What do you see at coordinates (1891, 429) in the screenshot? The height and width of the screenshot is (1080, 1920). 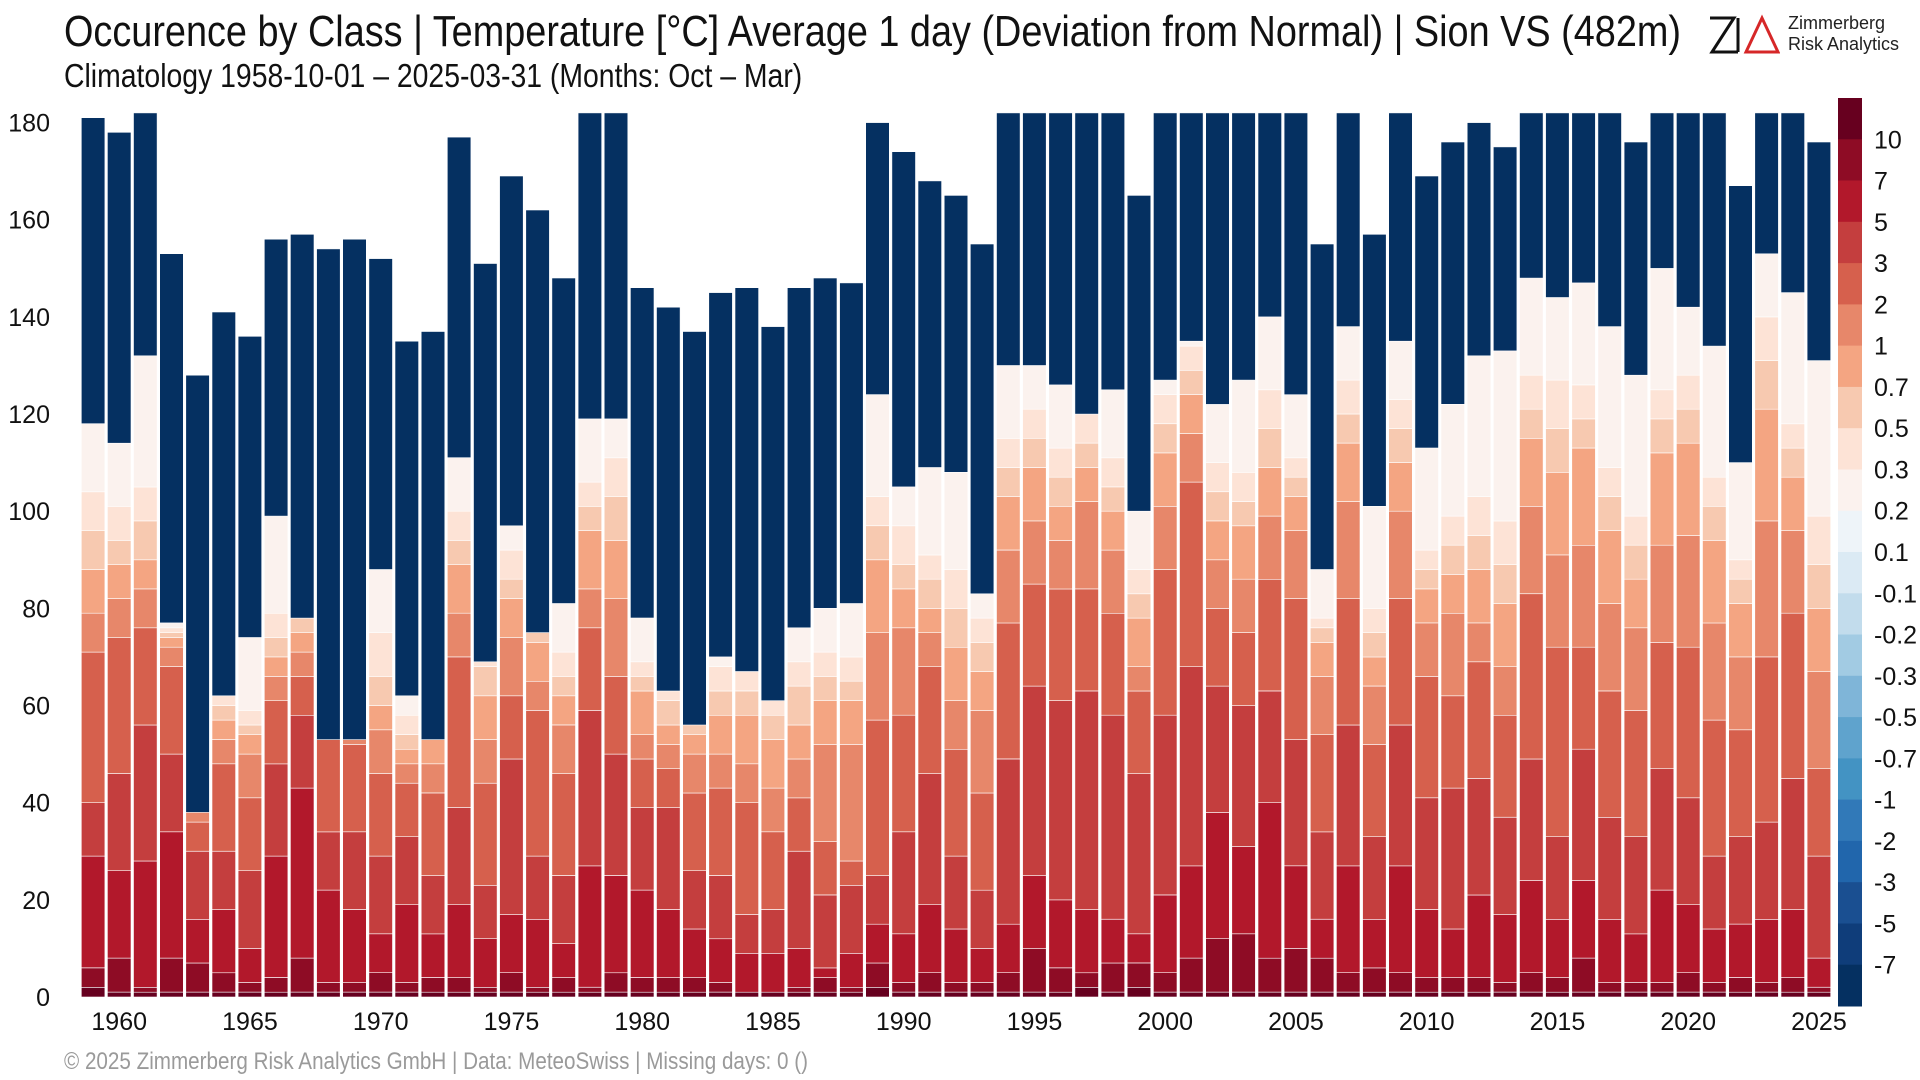 I see `legend-label: 0.5` at bounding box center [1891, 429].